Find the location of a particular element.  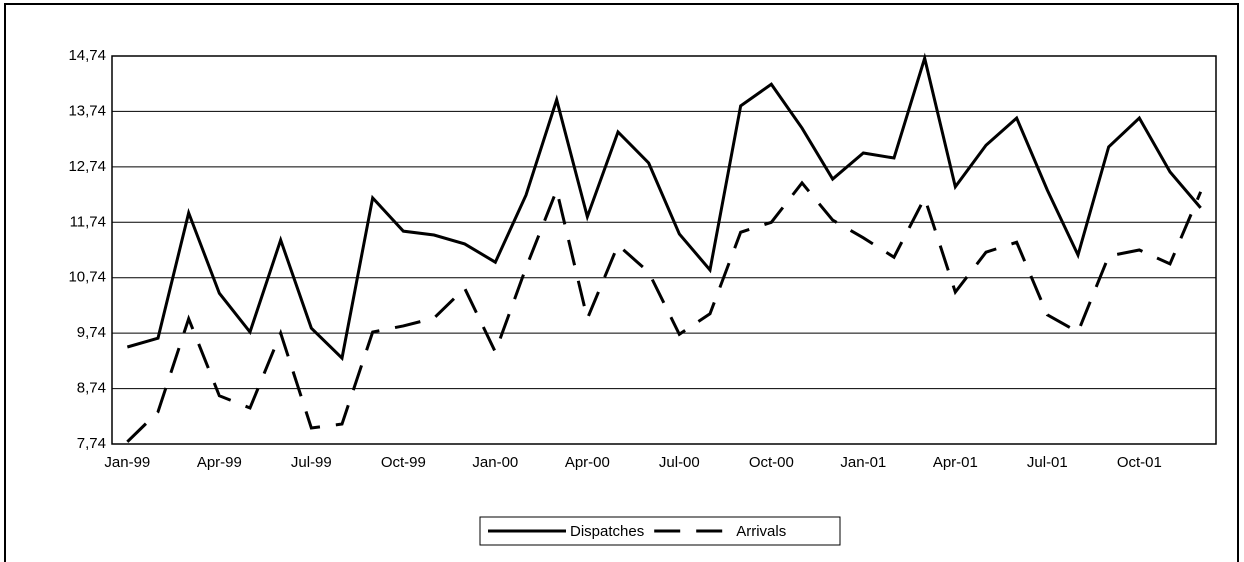

x-tick-label: Apr-00 is located at coordinates (587, 462).